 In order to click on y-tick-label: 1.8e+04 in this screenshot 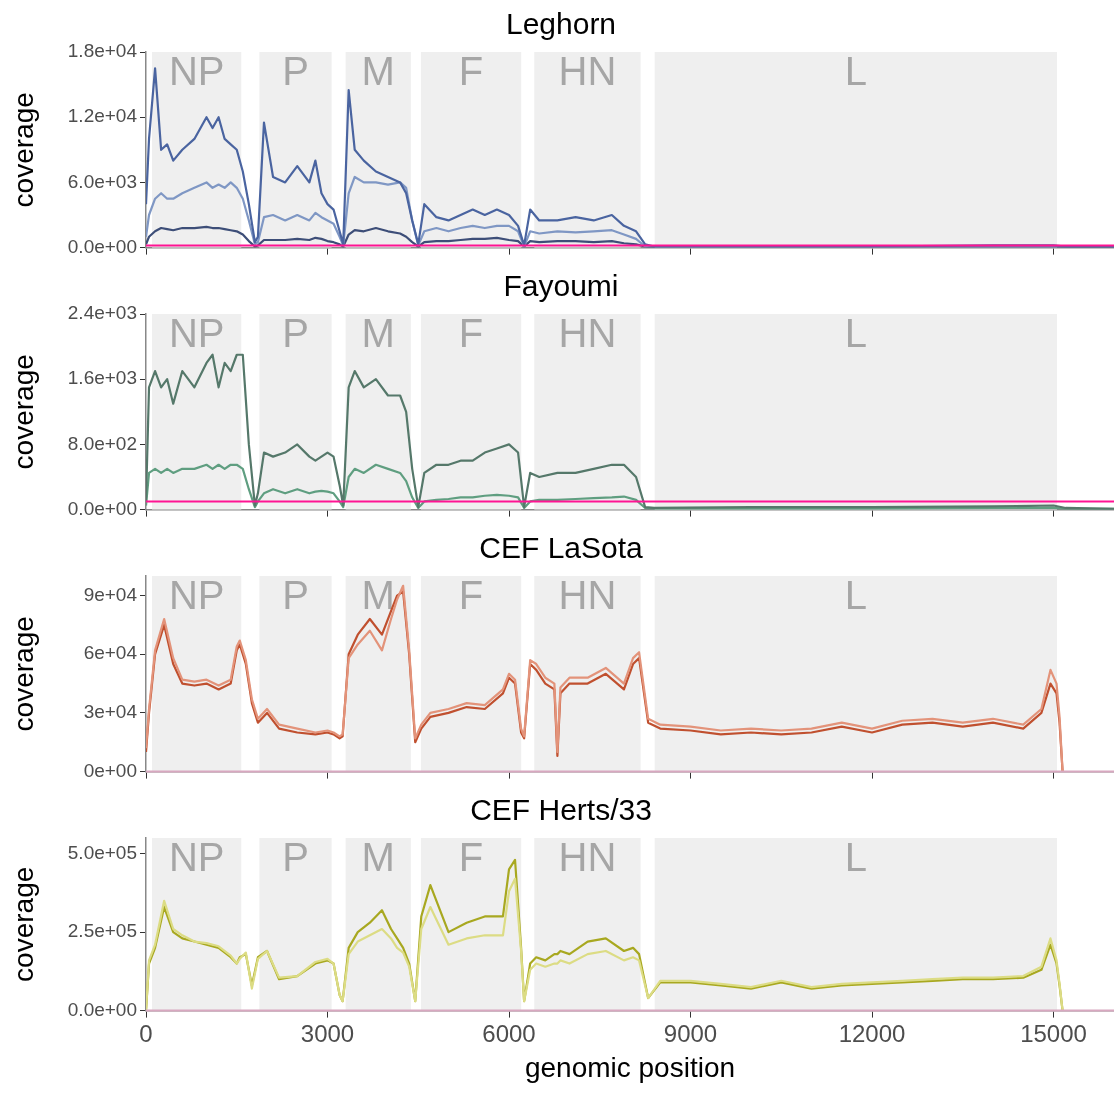, I will do `click(102, 51)`.